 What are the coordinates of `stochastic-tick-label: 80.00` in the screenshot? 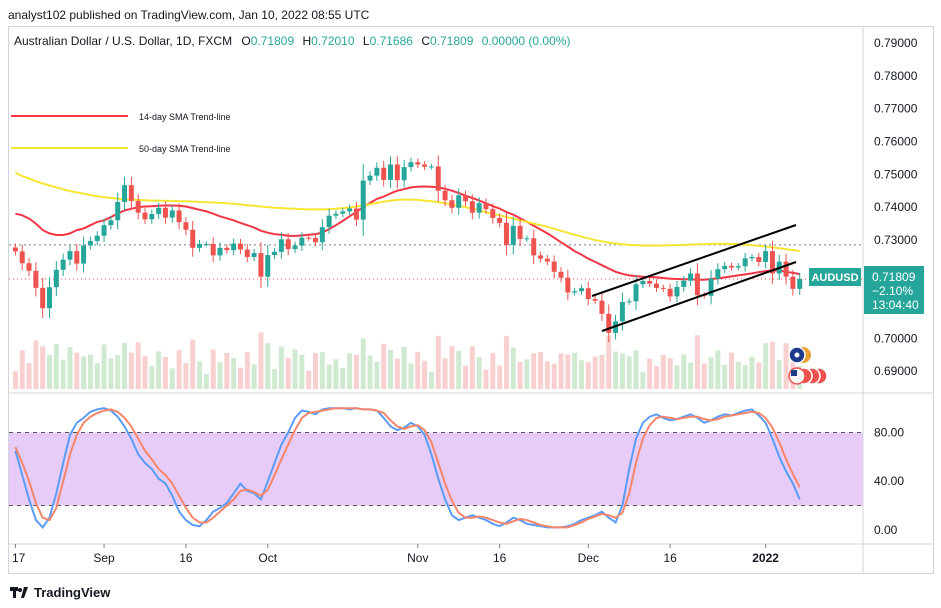 It's located at (889, 433).